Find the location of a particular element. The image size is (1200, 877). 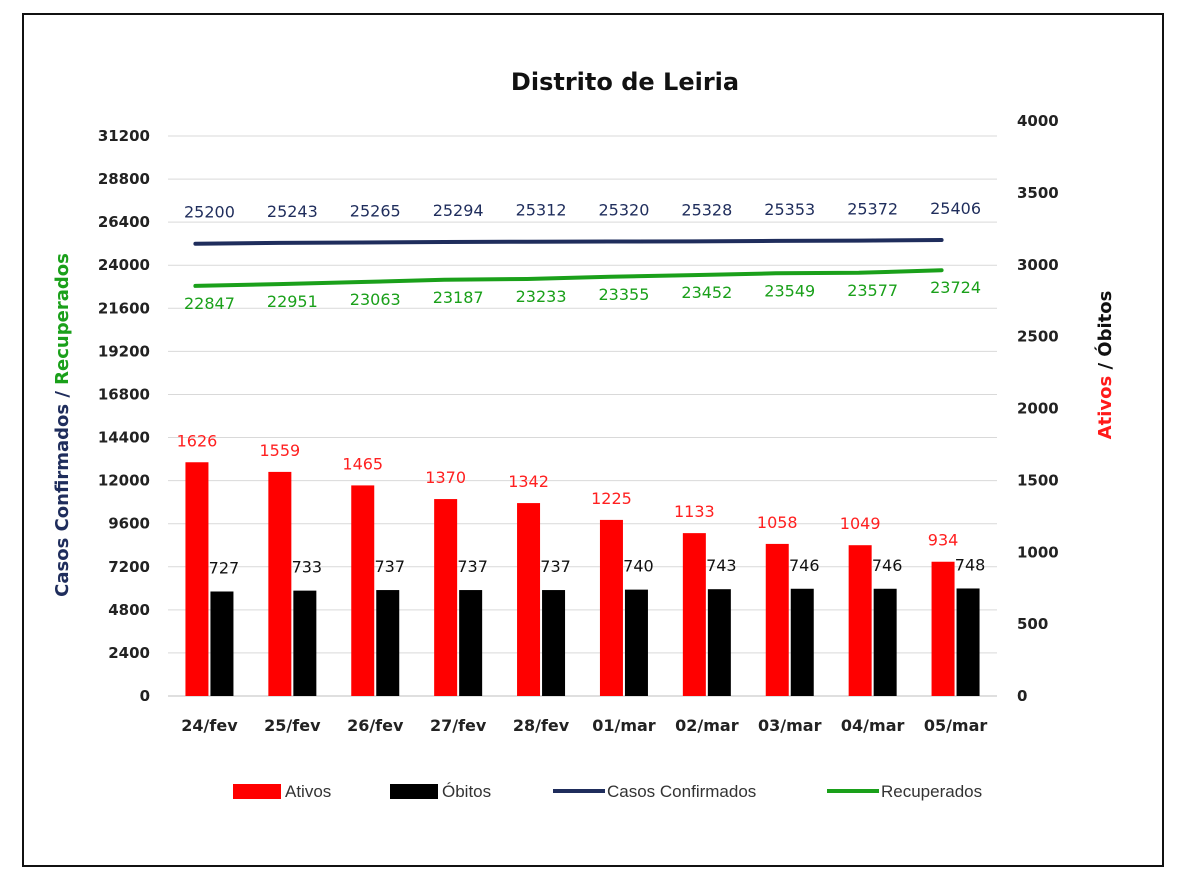

data-label: 22847 is located at coordinates (209, 303).